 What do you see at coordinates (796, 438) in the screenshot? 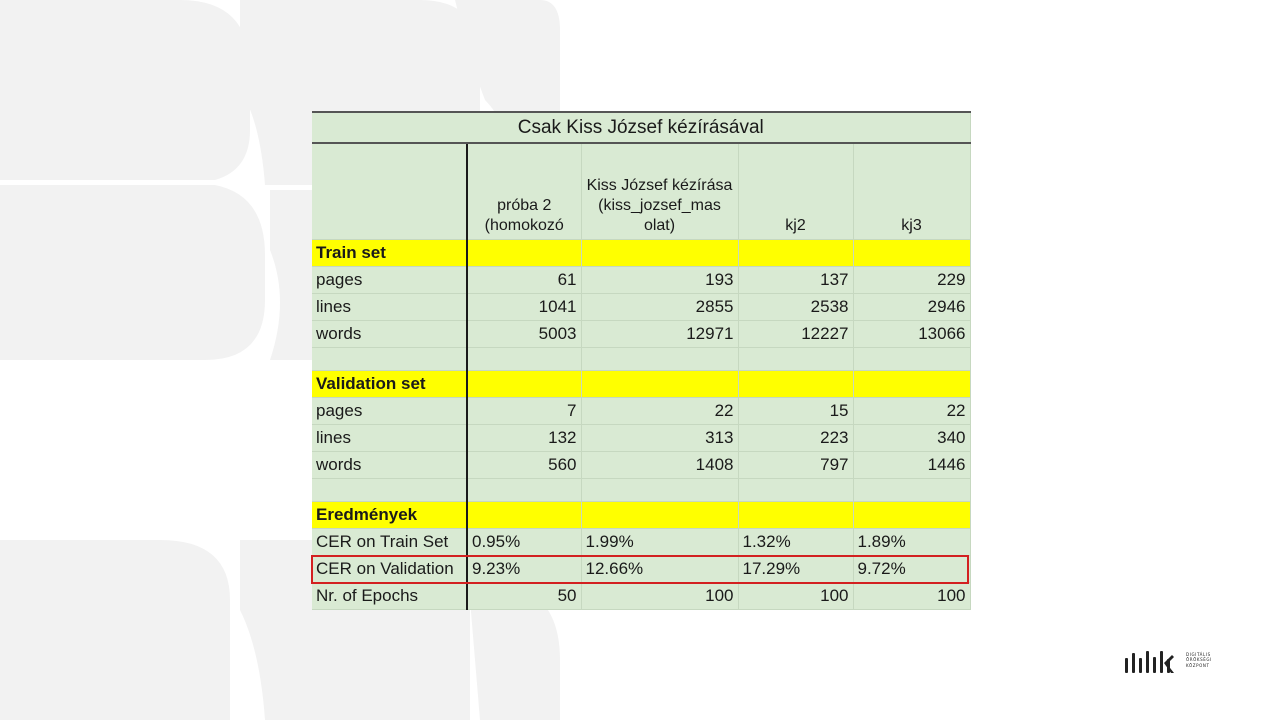
I see `table-cell: 223` at bounding box center [796, 438].